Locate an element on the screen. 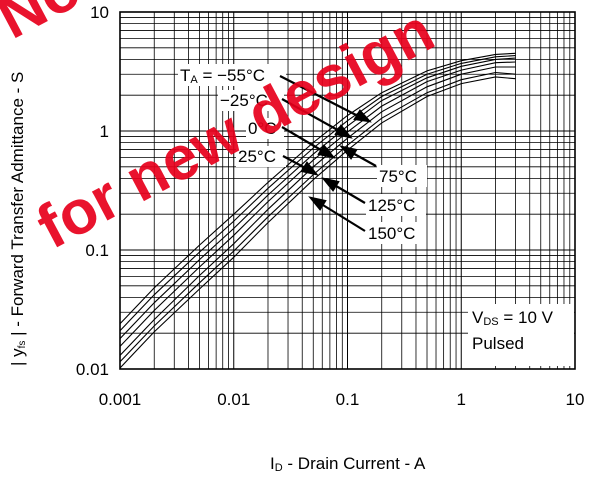 This screenshot has height=477, width=596. y-tick-labels: 0.01 0.1 1 10 is located at coordinates (92, 191).